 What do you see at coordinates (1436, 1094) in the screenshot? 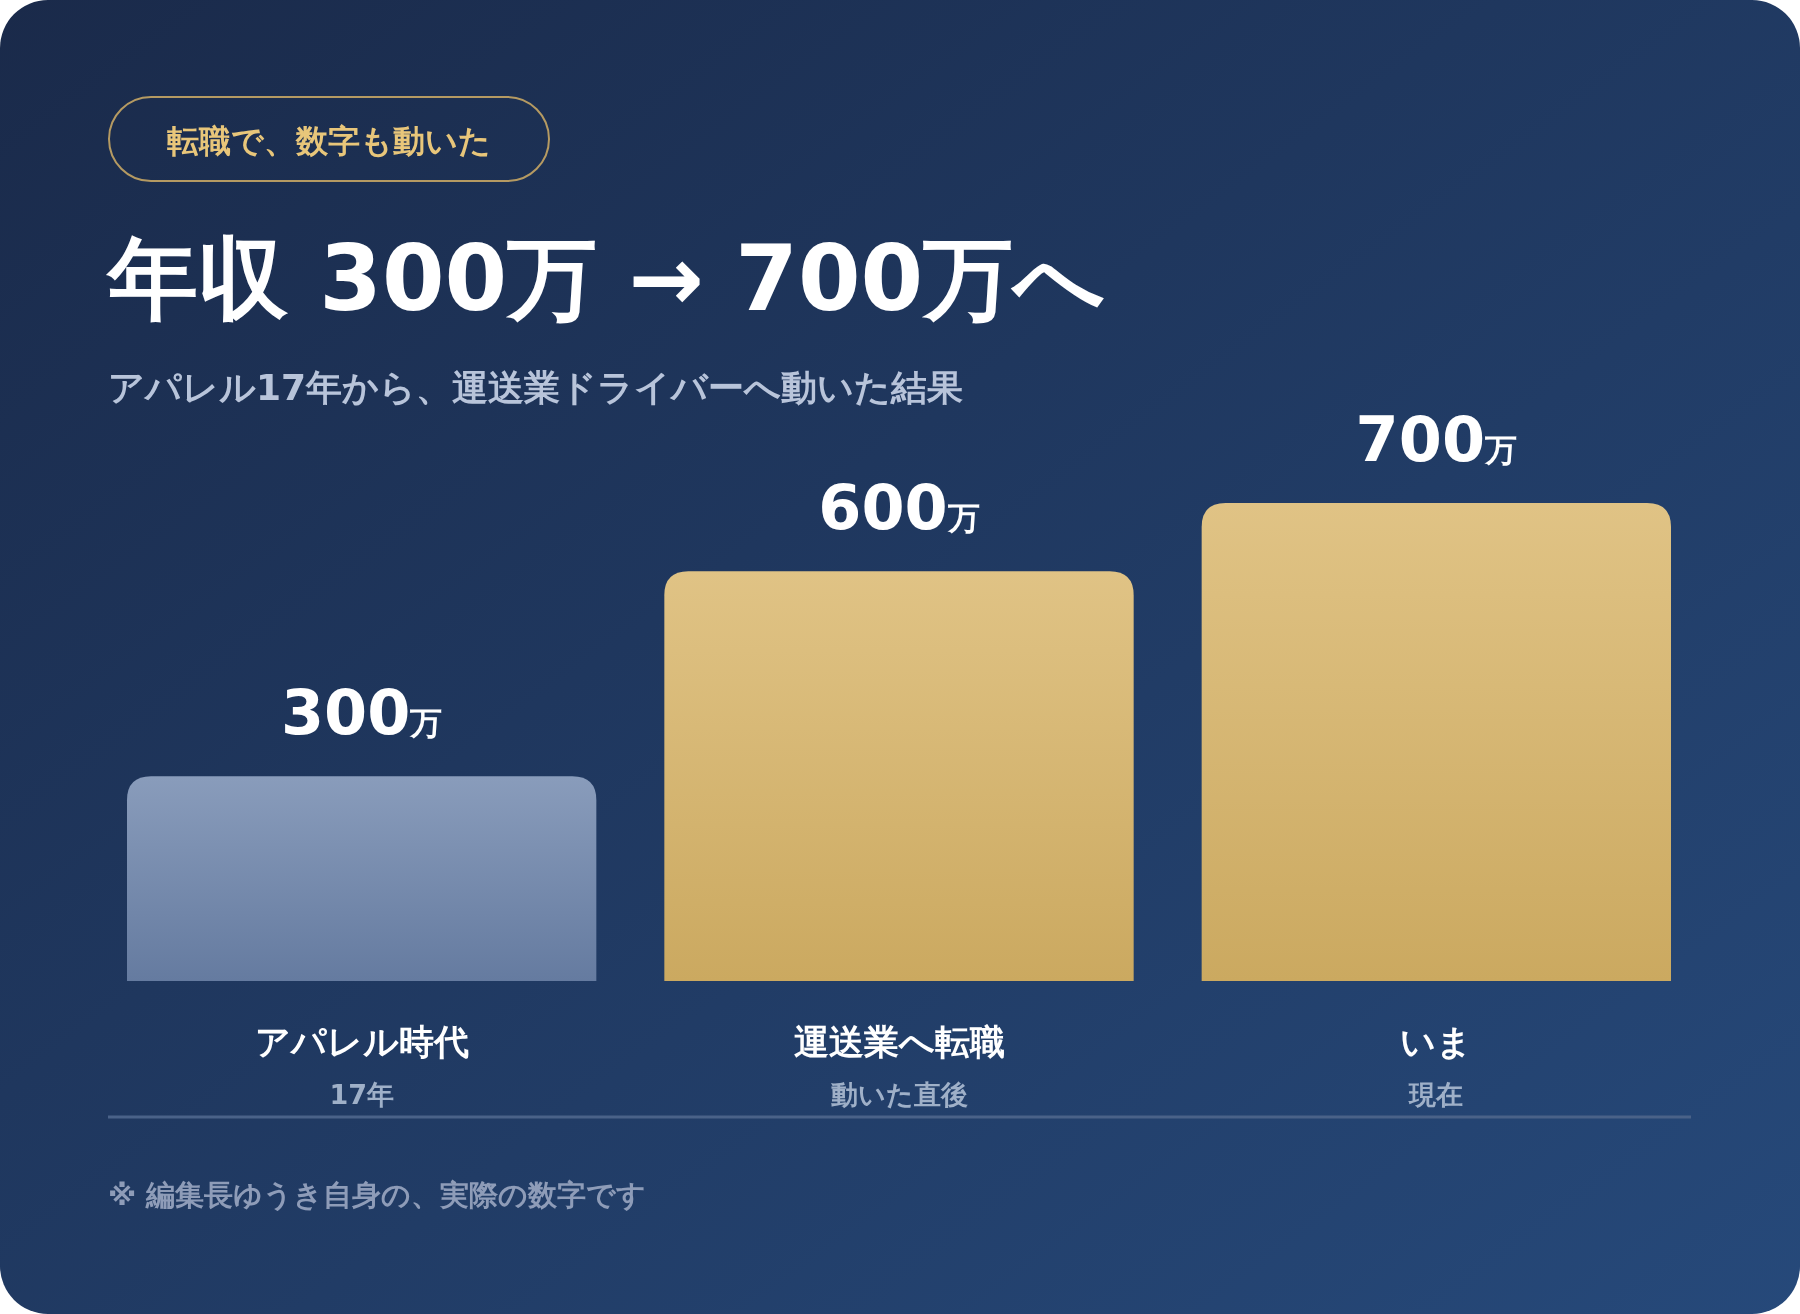
I see `text: 現在` at bounding box center [1436, 1094].